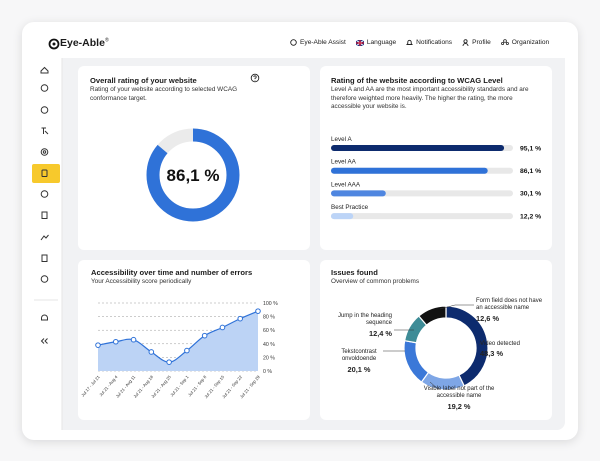 Image resolution: width=600 pixels, height=461 pixels. I want to click on nav-label: Profile, so click(481, 42).